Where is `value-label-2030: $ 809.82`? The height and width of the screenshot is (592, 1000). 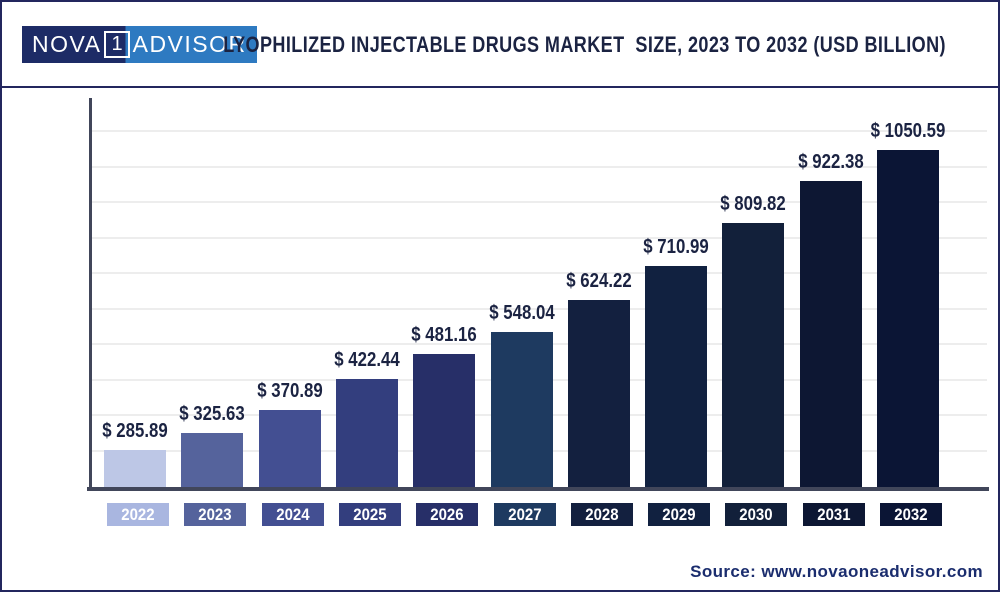 value-label-2030: $ 809.82 is located at coordinates (753, 204).